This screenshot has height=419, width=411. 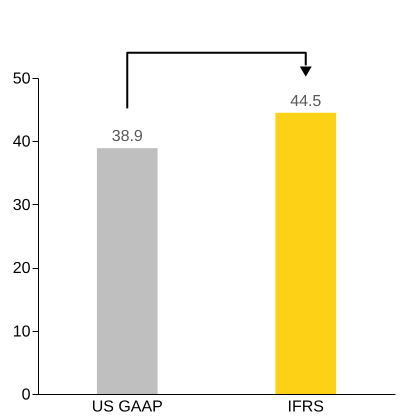 I want to click on data-label: 44.5, so click(x=306, y=101).